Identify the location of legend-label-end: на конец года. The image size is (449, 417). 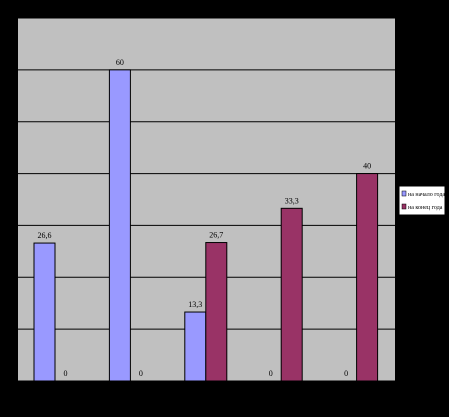
(425, 208).